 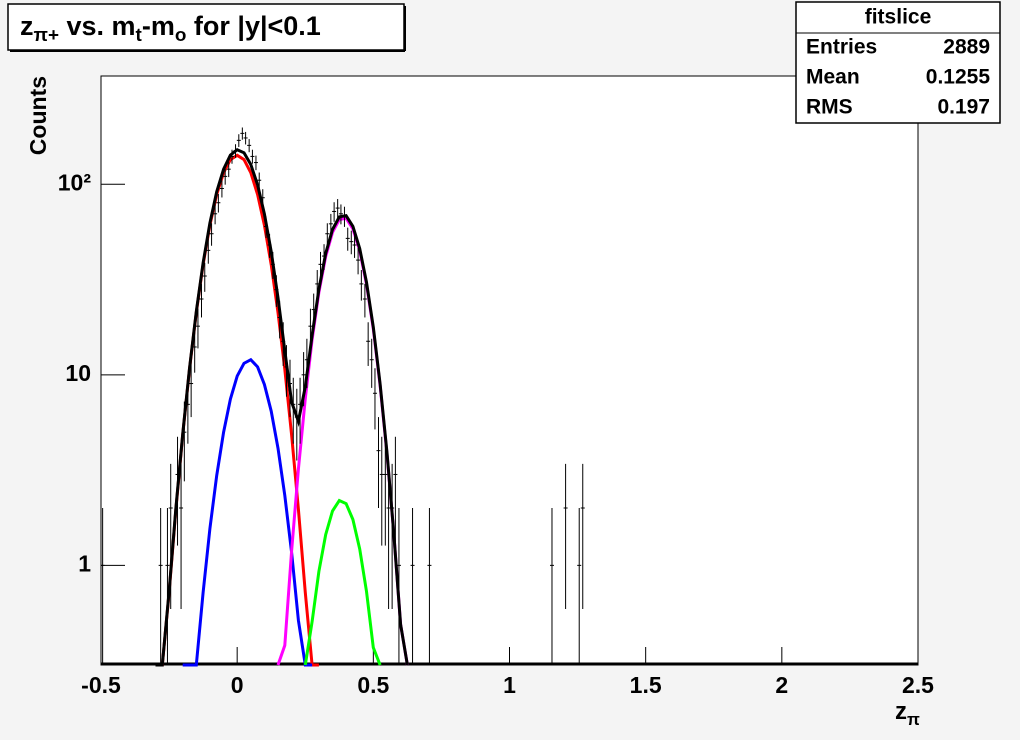 I want to click on x-tick-label: 2, so click(x=781, y=685).